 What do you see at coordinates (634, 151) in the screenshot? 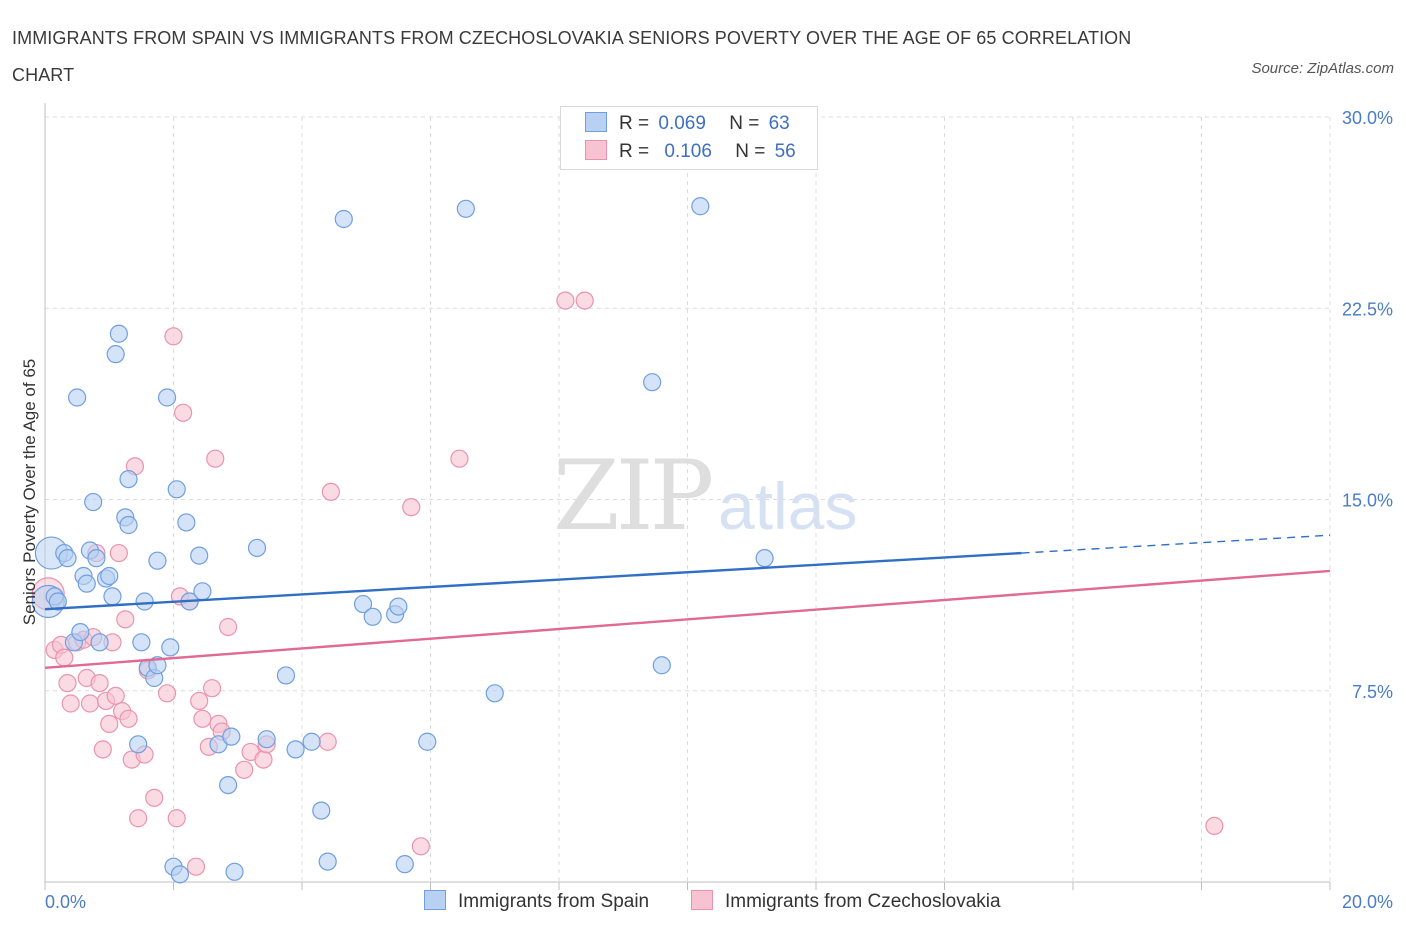
I see `czech-r-label: R =` at bounding box center [634, 151].